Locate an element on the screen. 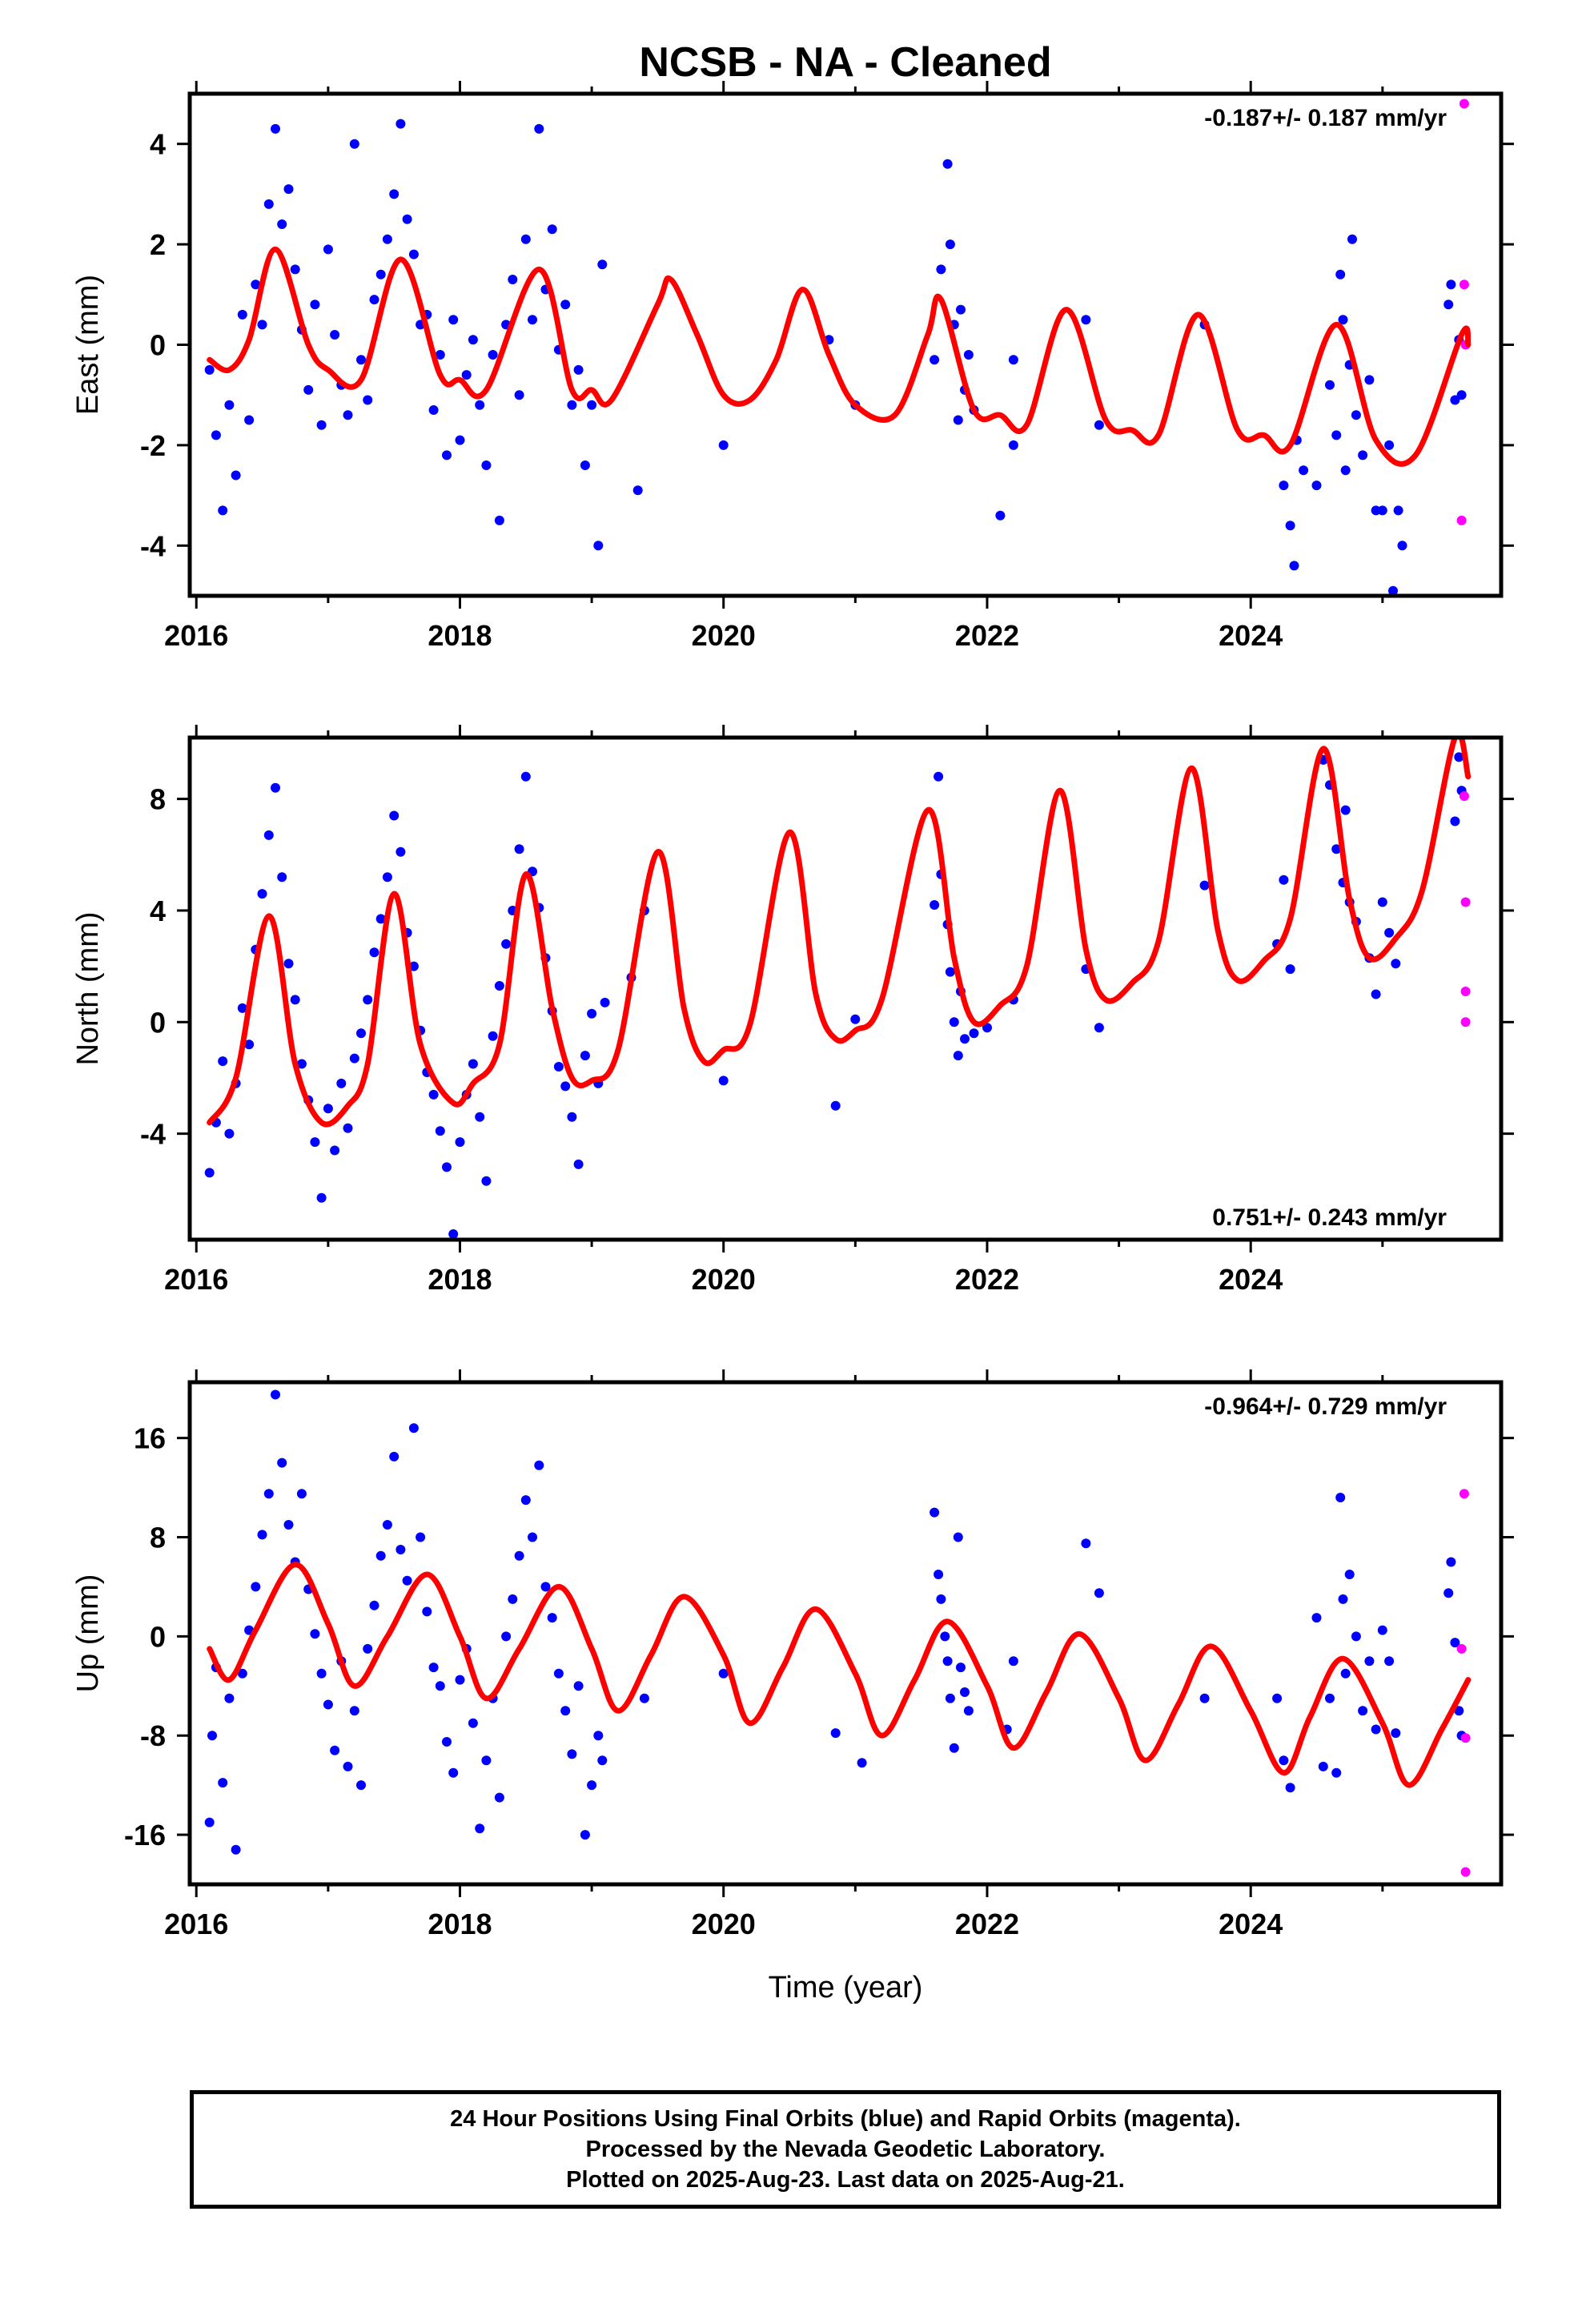 The height and width of the screenshot is (2324, 1582). model-curve-up is located at coordinates (840, 1675).